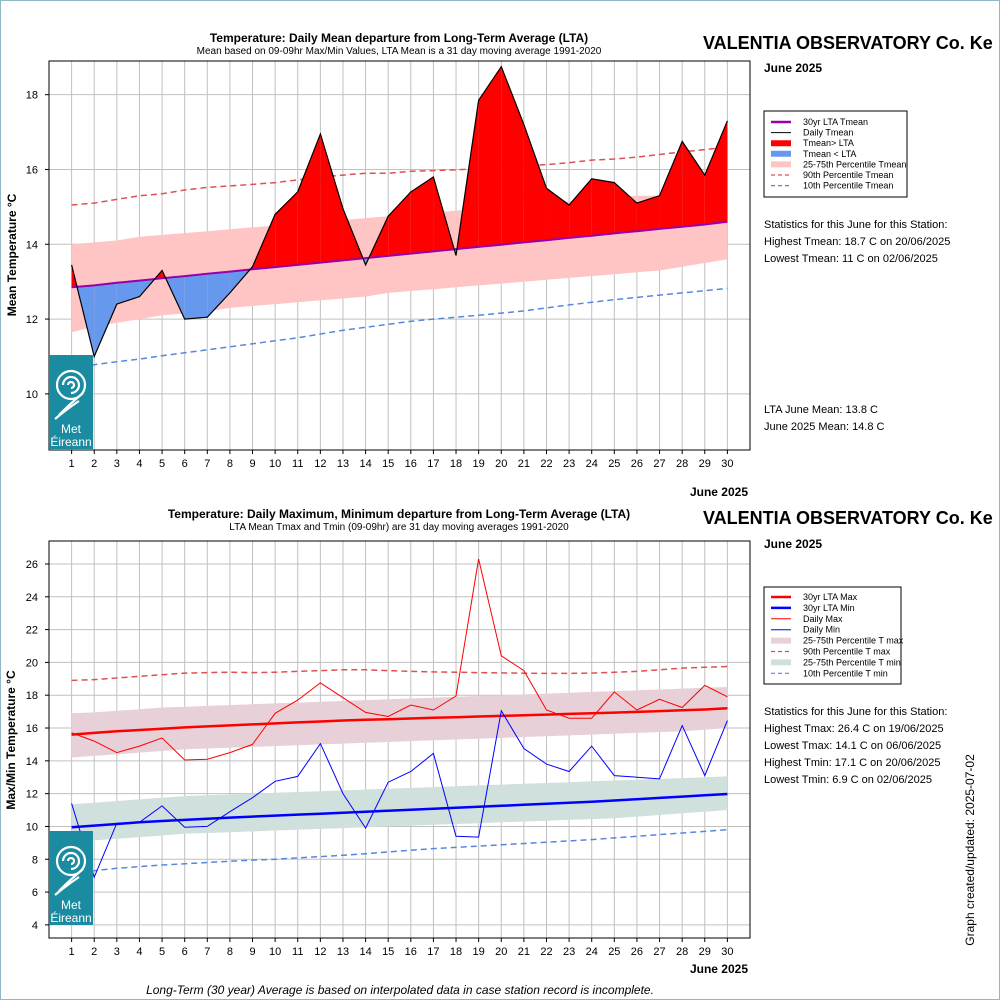  What do you see at coordinates (830, 597) in the screenshot?
I see `bottom-legend-label: 30yr LTA Max` at bounding box center [830, 597].